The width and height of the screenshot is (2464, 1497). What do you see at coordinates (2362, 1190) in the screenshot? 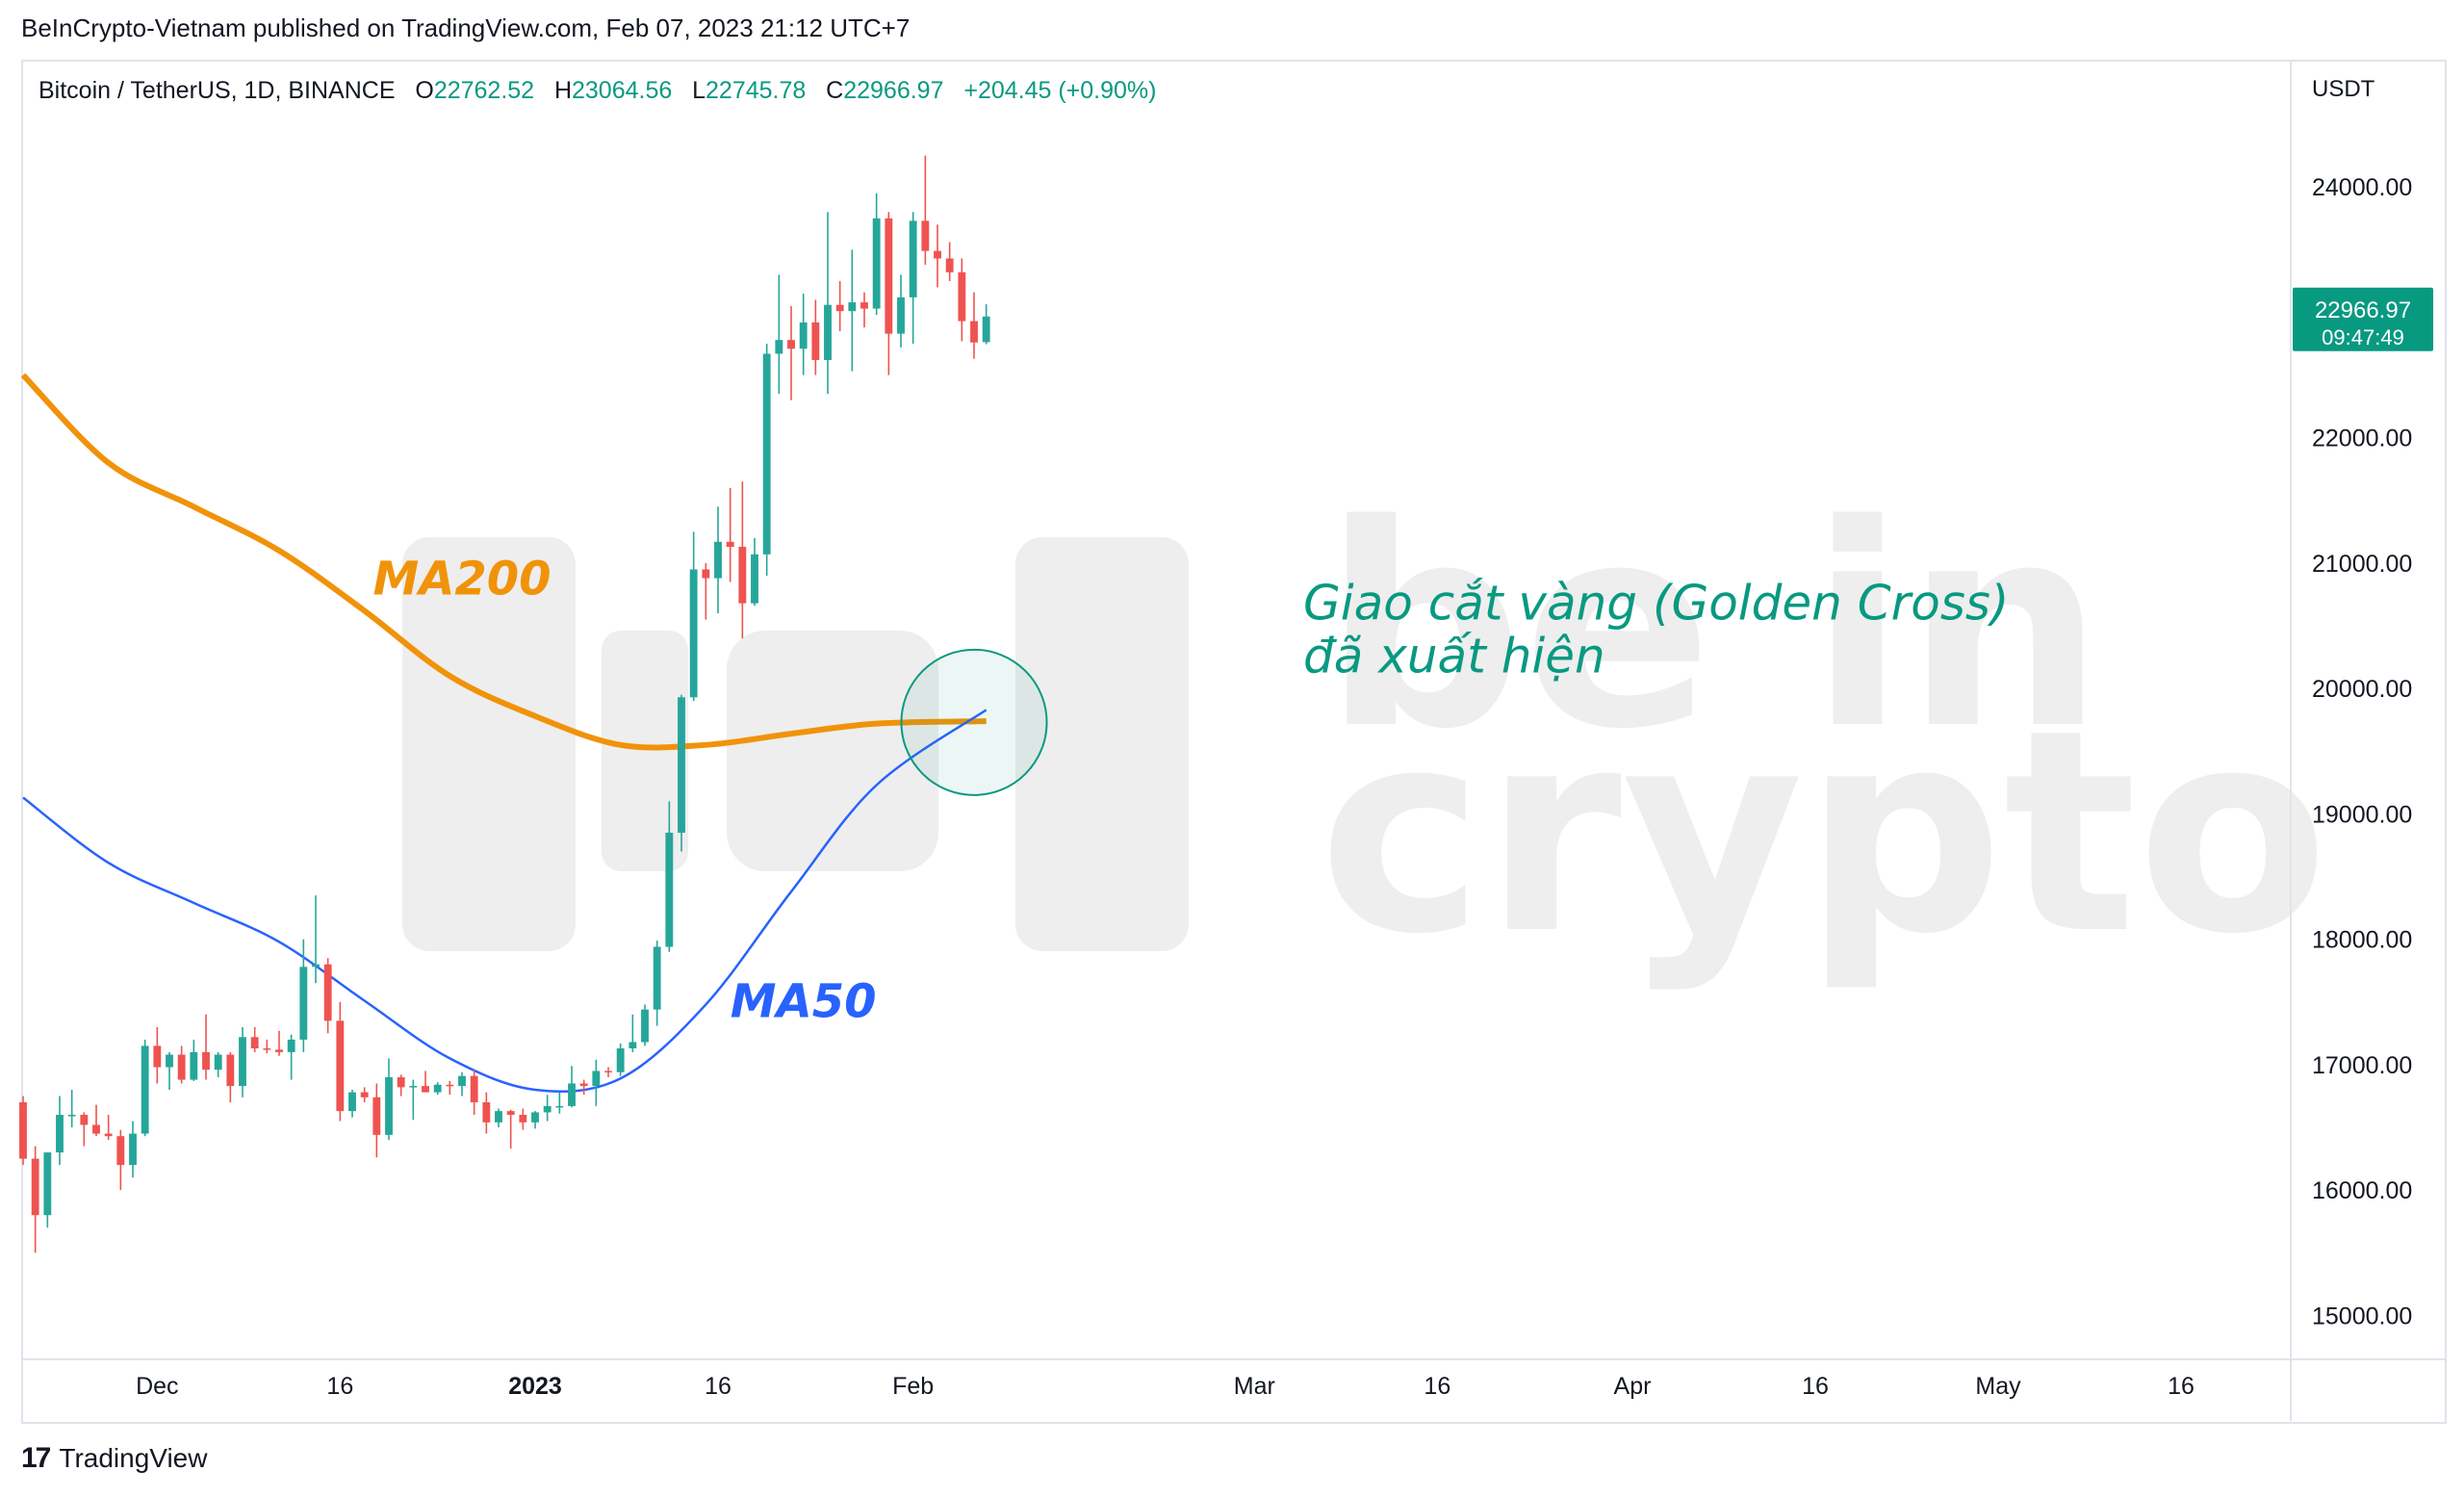
I see `price-tick-label: 16000.00` at bounding box center [2362, 1190].